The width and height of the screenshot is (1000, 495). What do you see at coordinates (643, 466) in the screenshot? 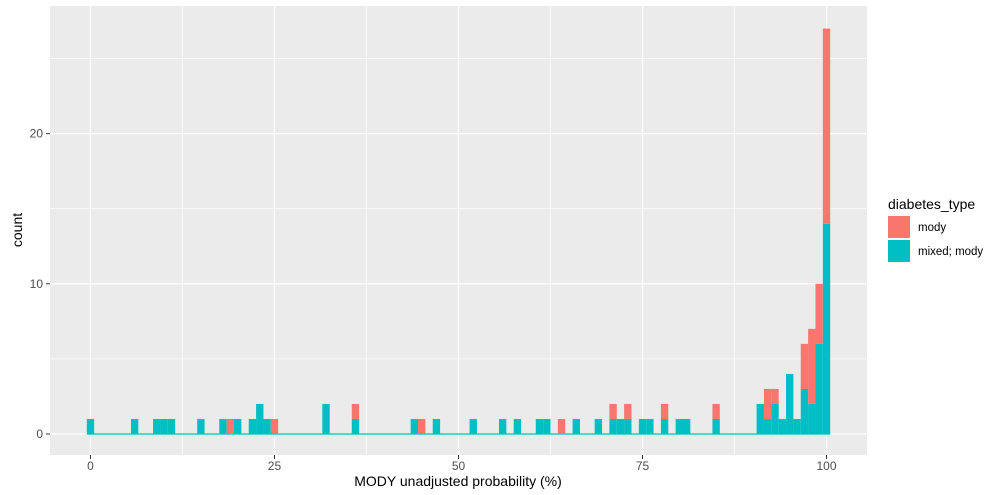
I see `x-tick-label: 75` at bounding box center [643, 466].